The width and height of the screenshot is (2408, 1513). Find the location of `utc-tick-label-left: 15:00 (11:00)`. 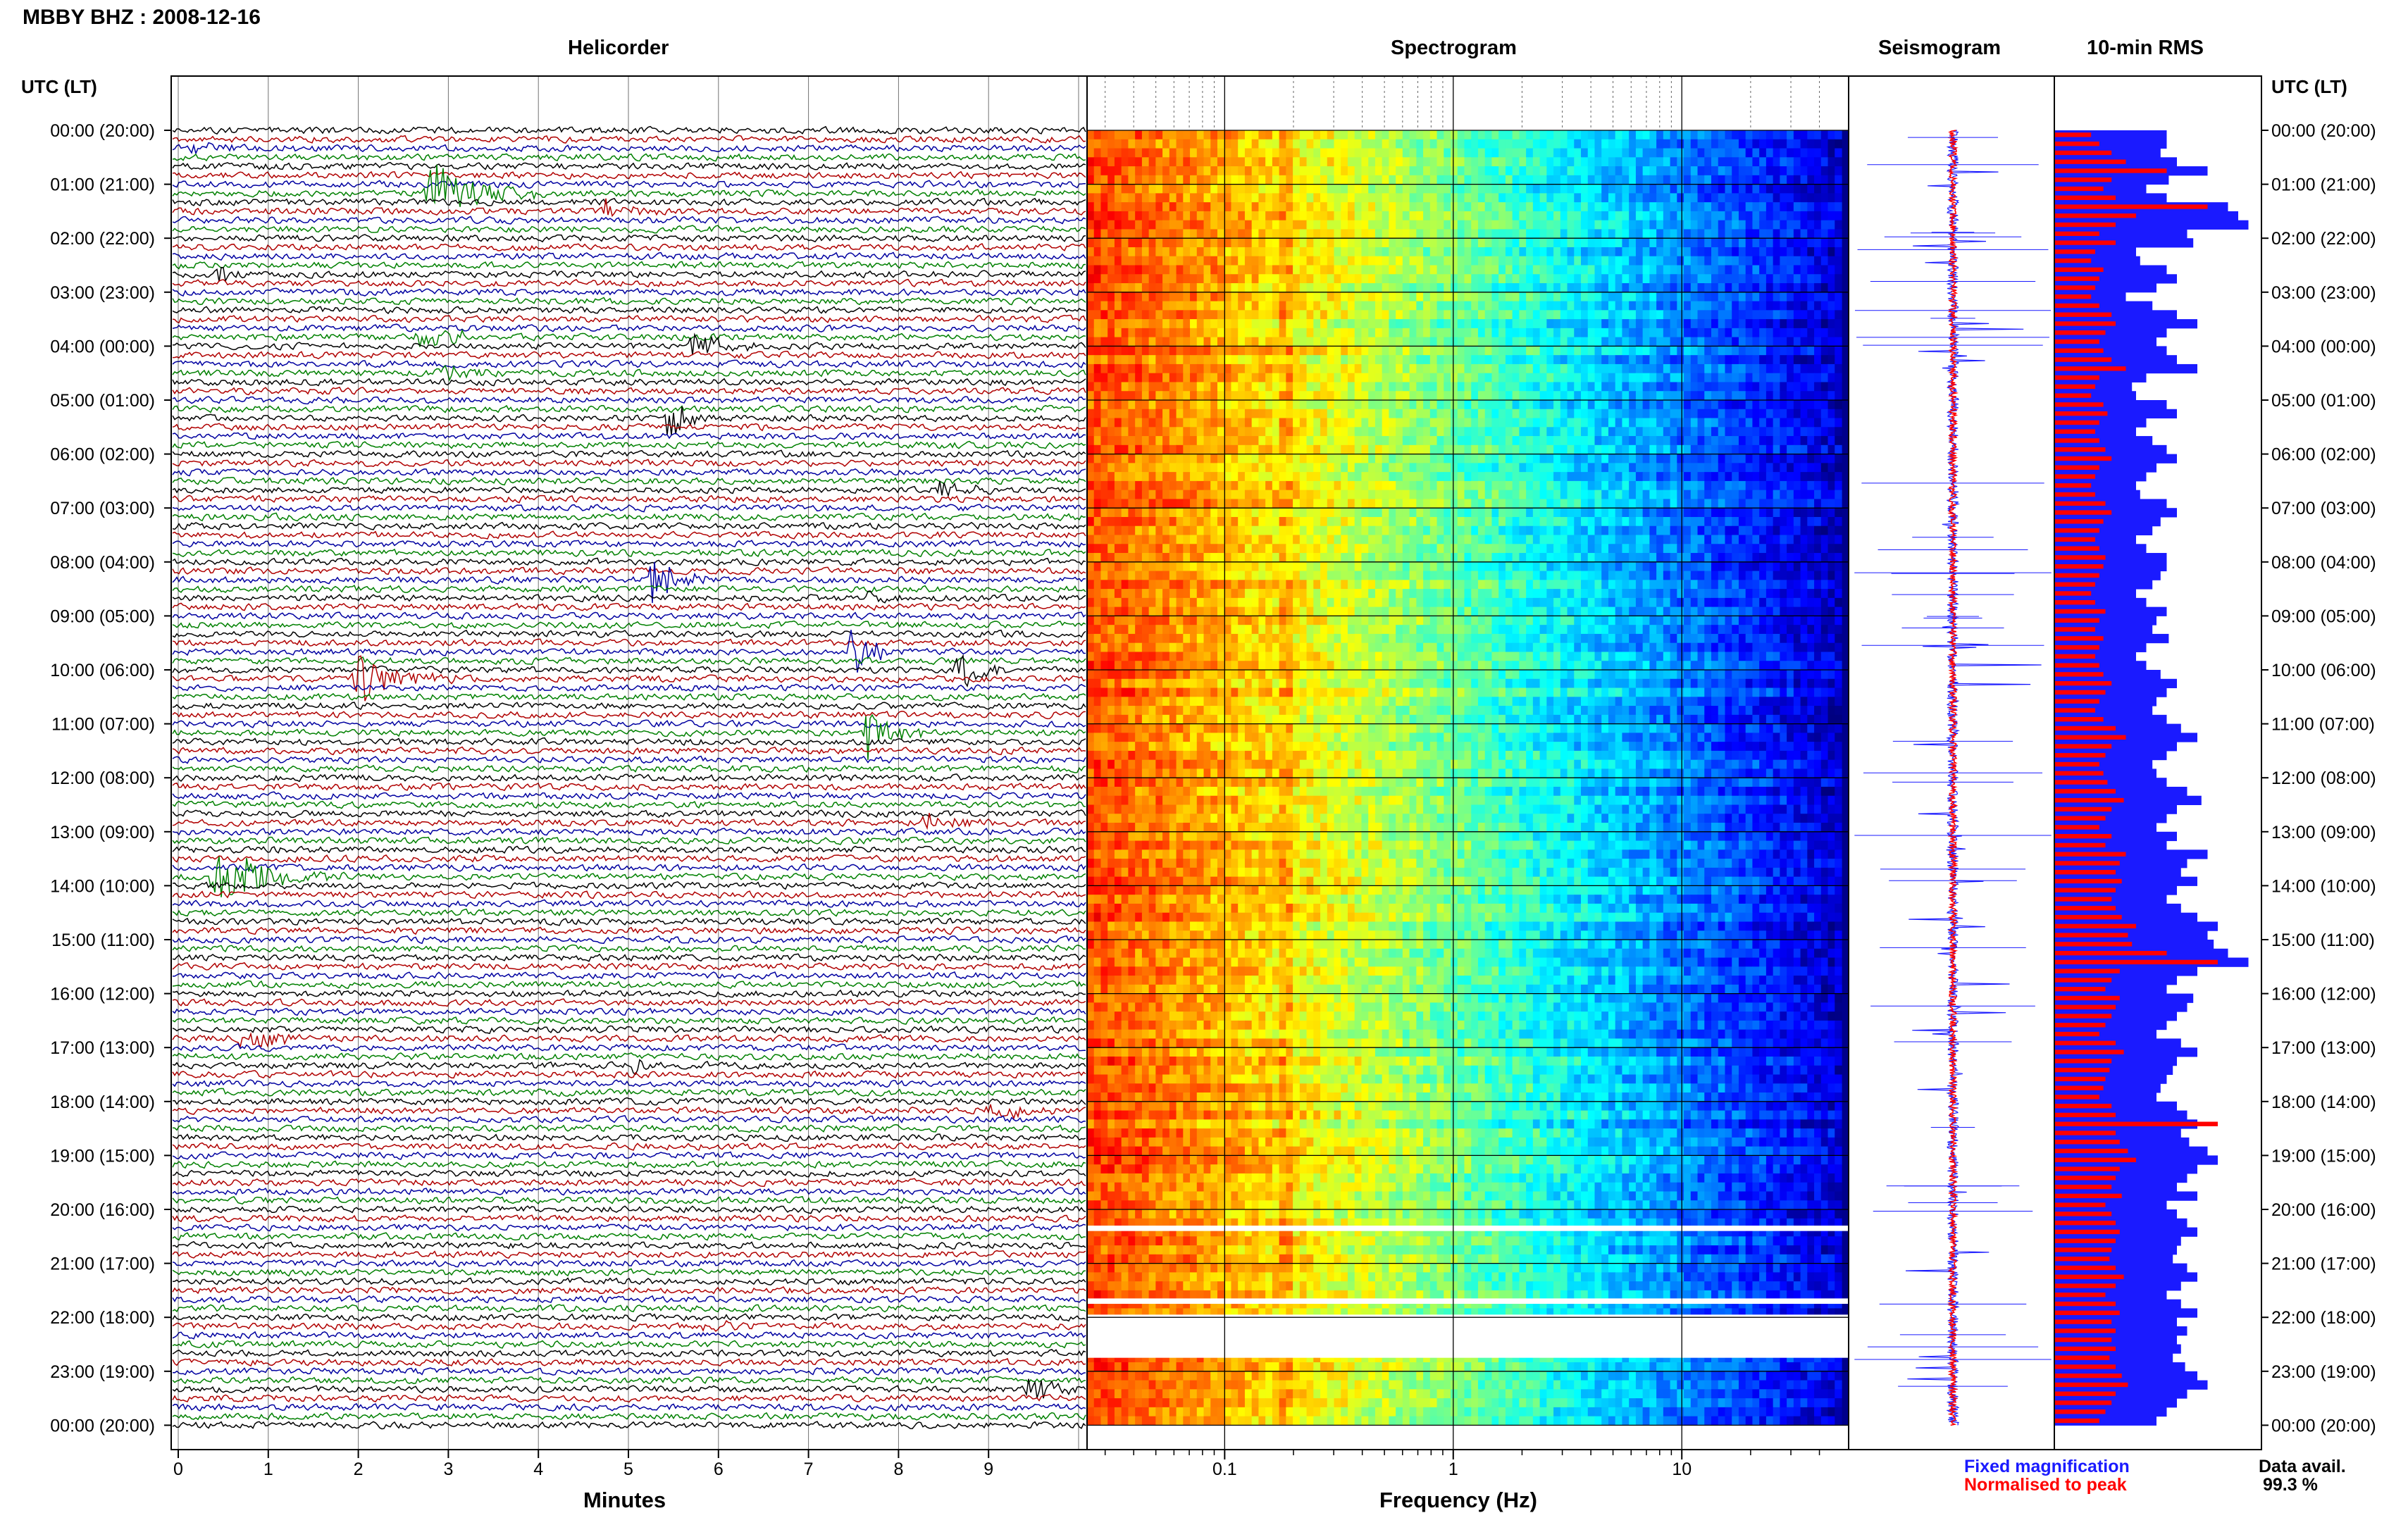

utc-tick-label-left: 15:00 (11:00) is located at coordinates (103, 940).